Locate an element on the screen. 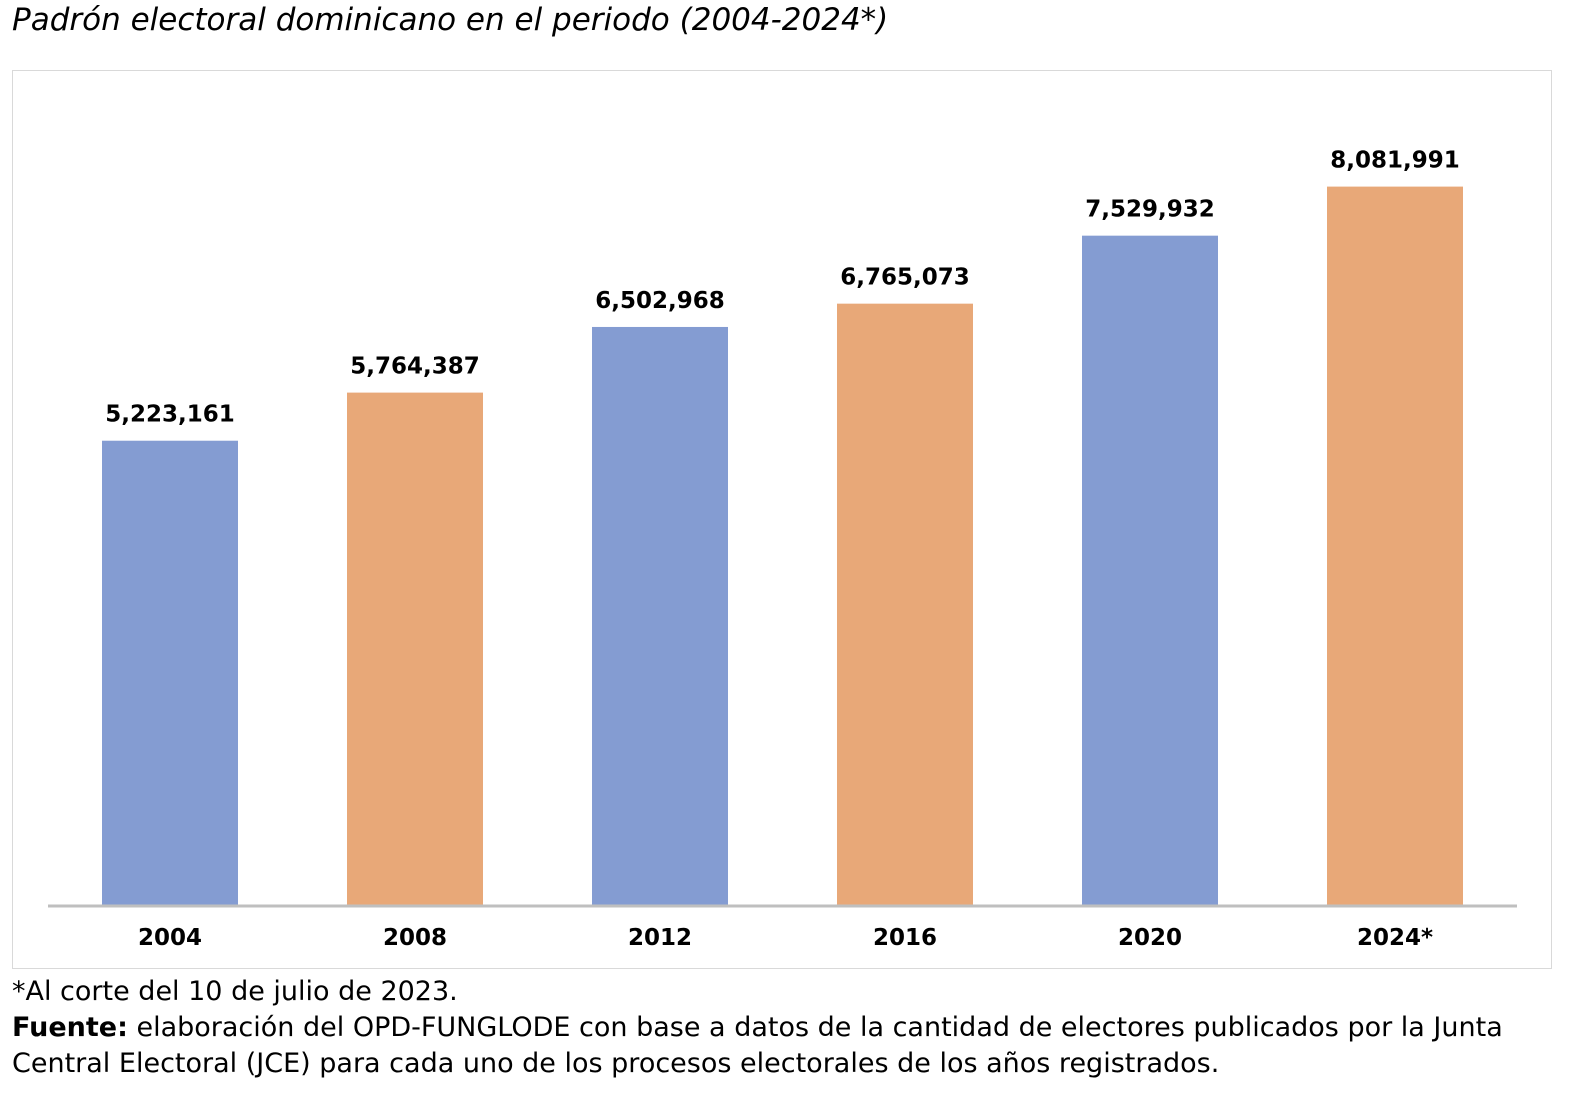 The width and height of the screenshot is (1574, 1110). bar-2024 is located at coordinates (1395, 545).